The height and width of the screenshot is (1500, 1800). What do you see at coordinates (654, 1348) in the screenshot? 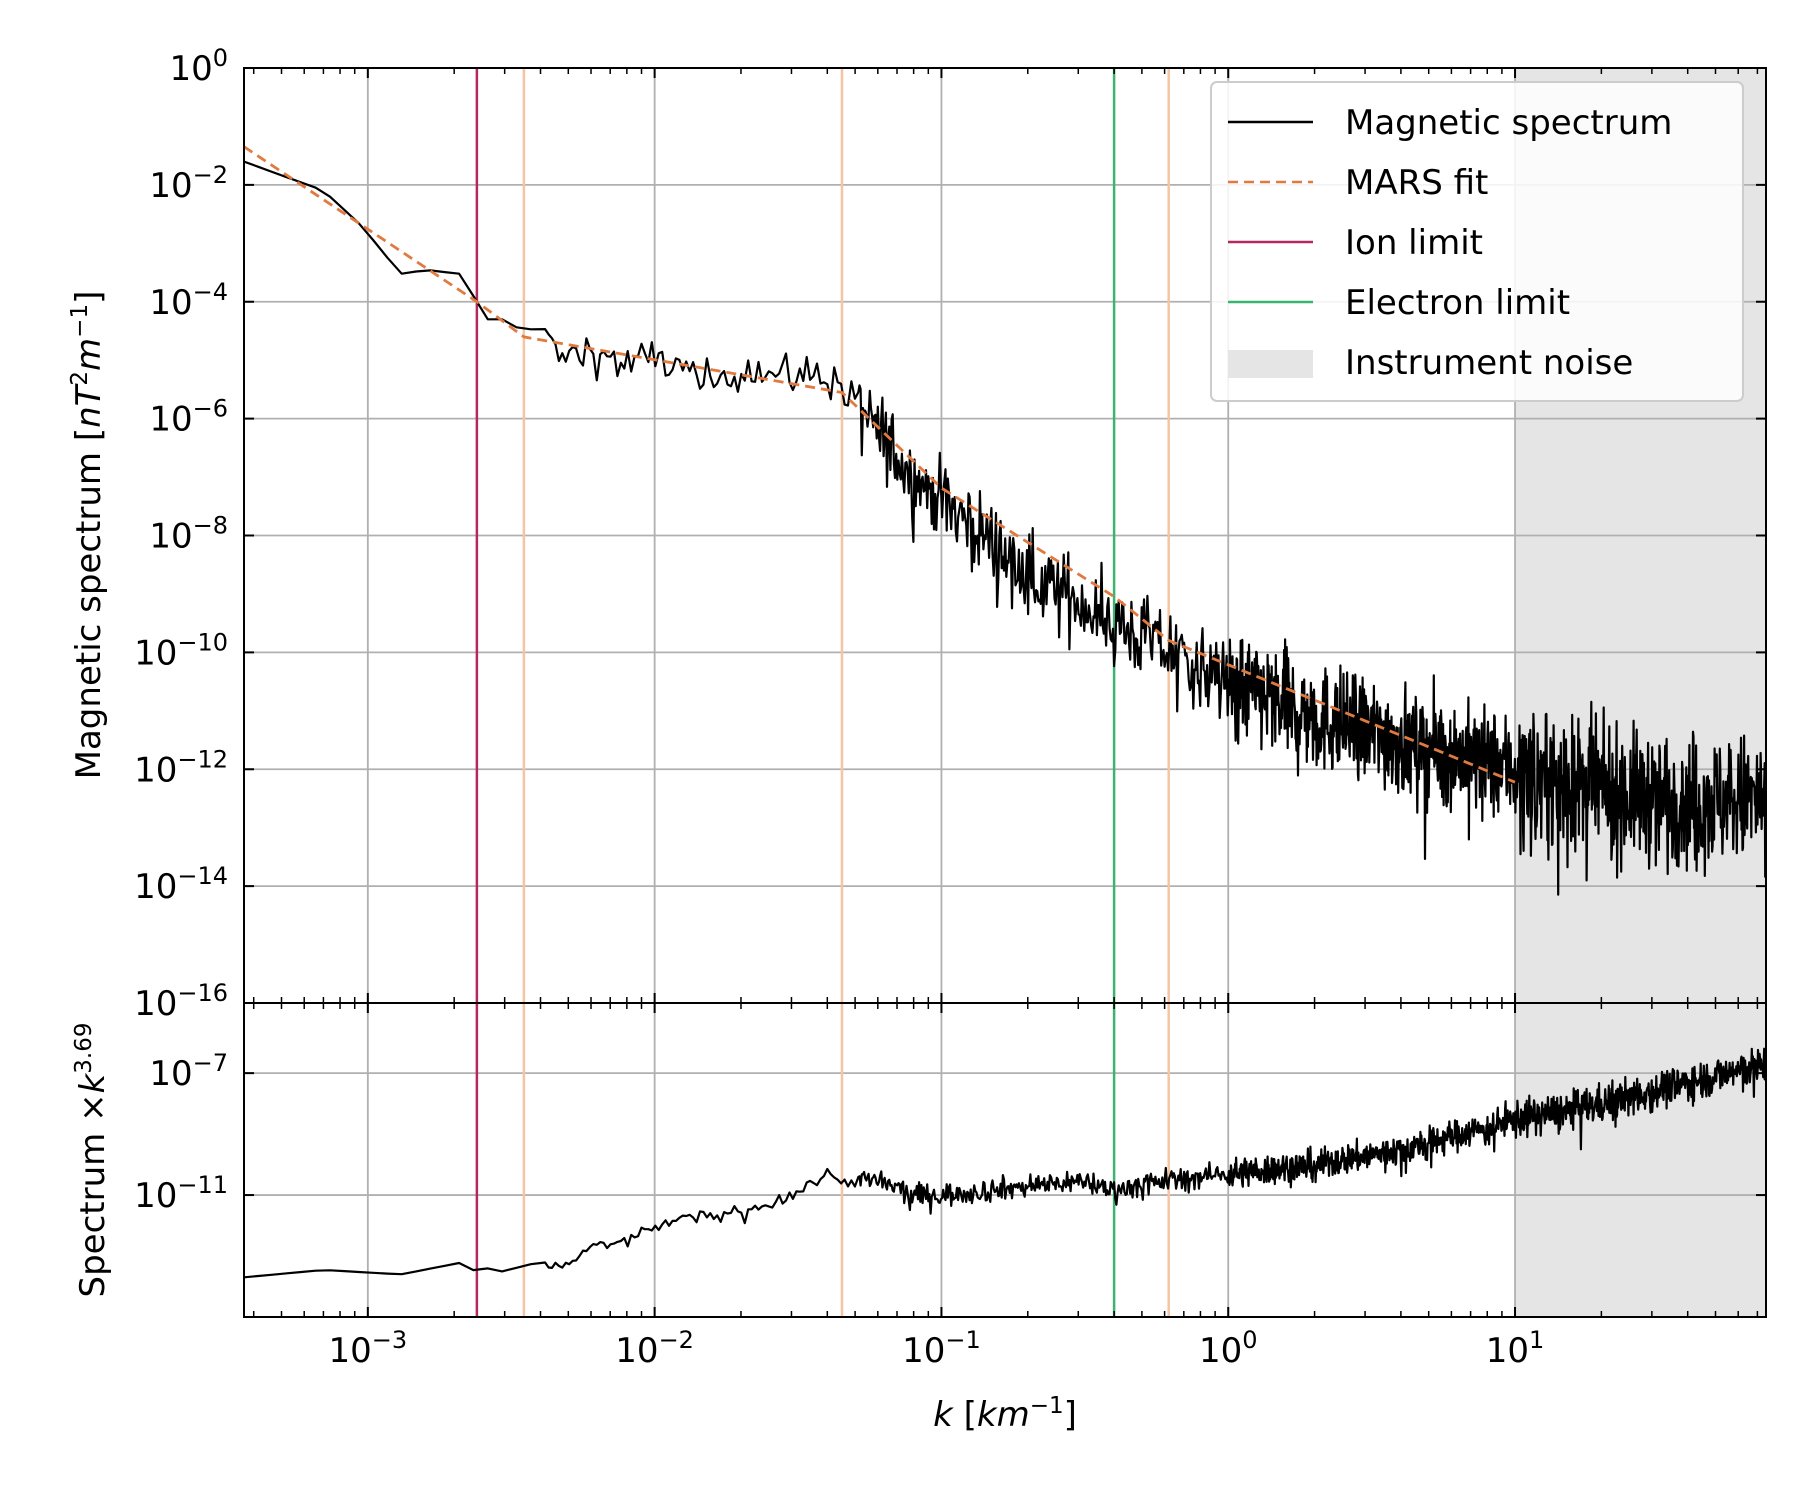
I see `x-tick-label: 10⁻²` at bounding box center [654, 1348].